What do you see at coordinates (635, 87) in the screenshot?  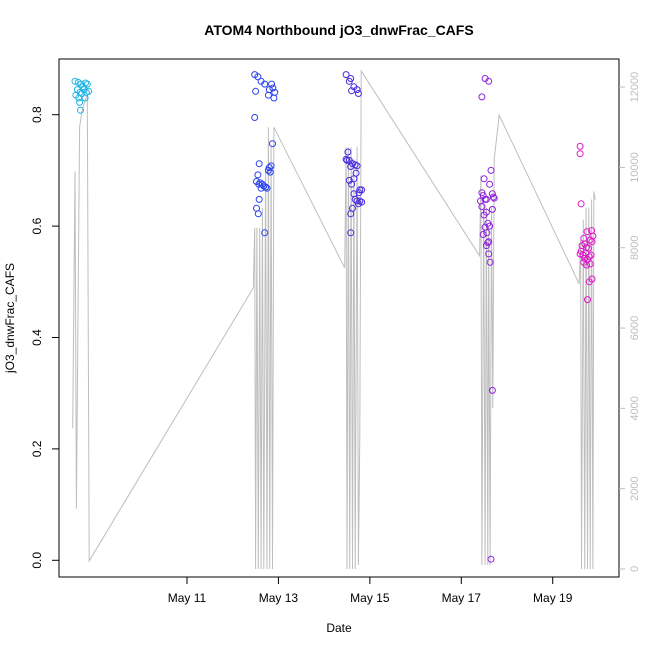 I see `y2-tick-label: 12000` at bounding box center [635, 87].